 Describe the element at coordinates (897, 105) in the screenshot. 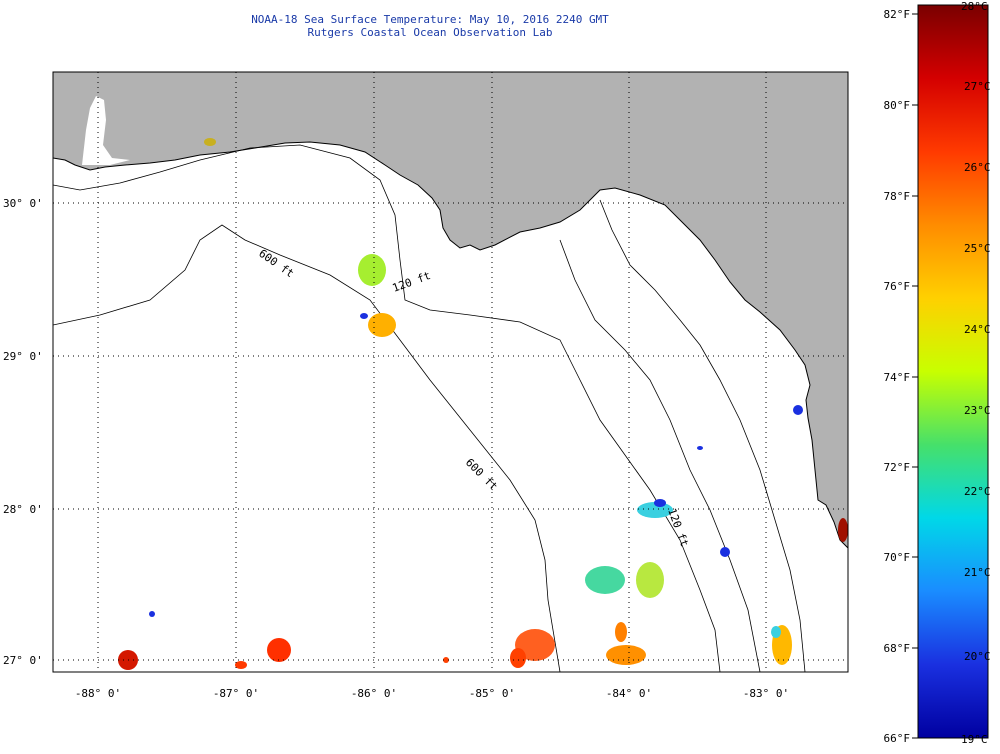

I see `colorbar-f-label: 80°F` at that location.